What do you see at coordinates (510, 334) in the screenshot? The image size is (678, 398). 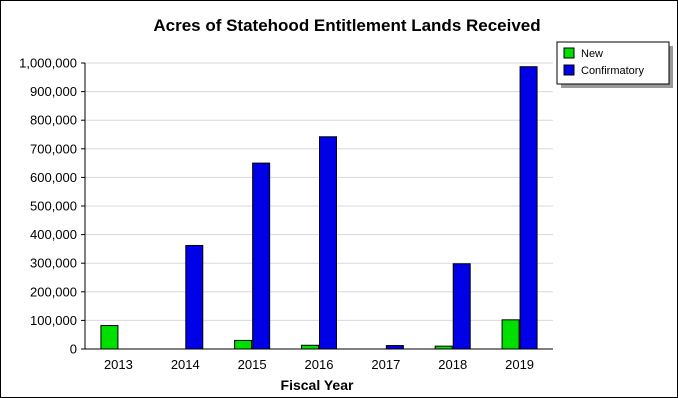 I see `bar-new-2019` at bounding box center [510, 334].